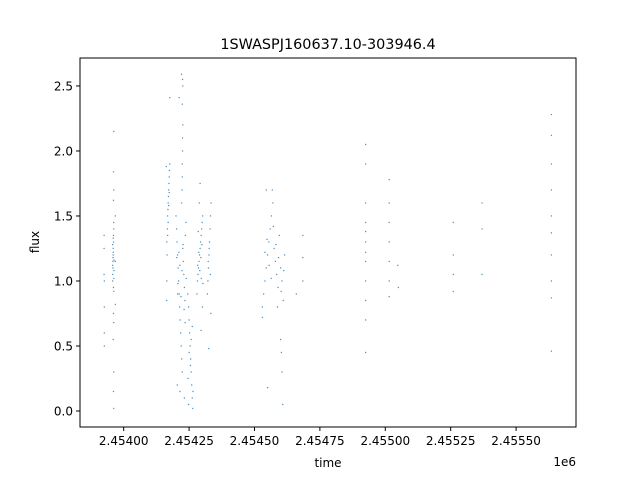 The width and height of the screenshot is (640, 484). I want to click on x-offset-label: 1e6, so click(564, 462).